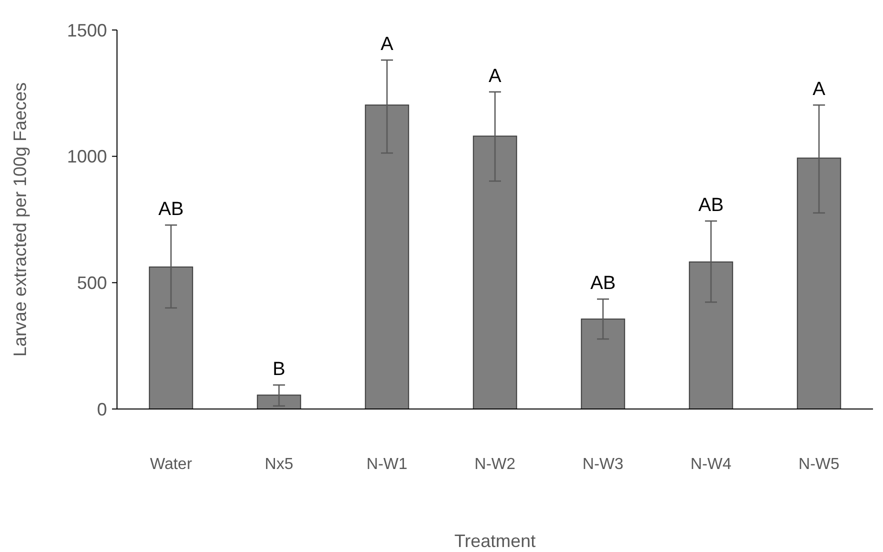 This screenshot has height=552, width=883. What do you see at coordinates (819, 464) in the screenshot?
I see `x-tick-label: N-W5` at bounding box center [819, 464].